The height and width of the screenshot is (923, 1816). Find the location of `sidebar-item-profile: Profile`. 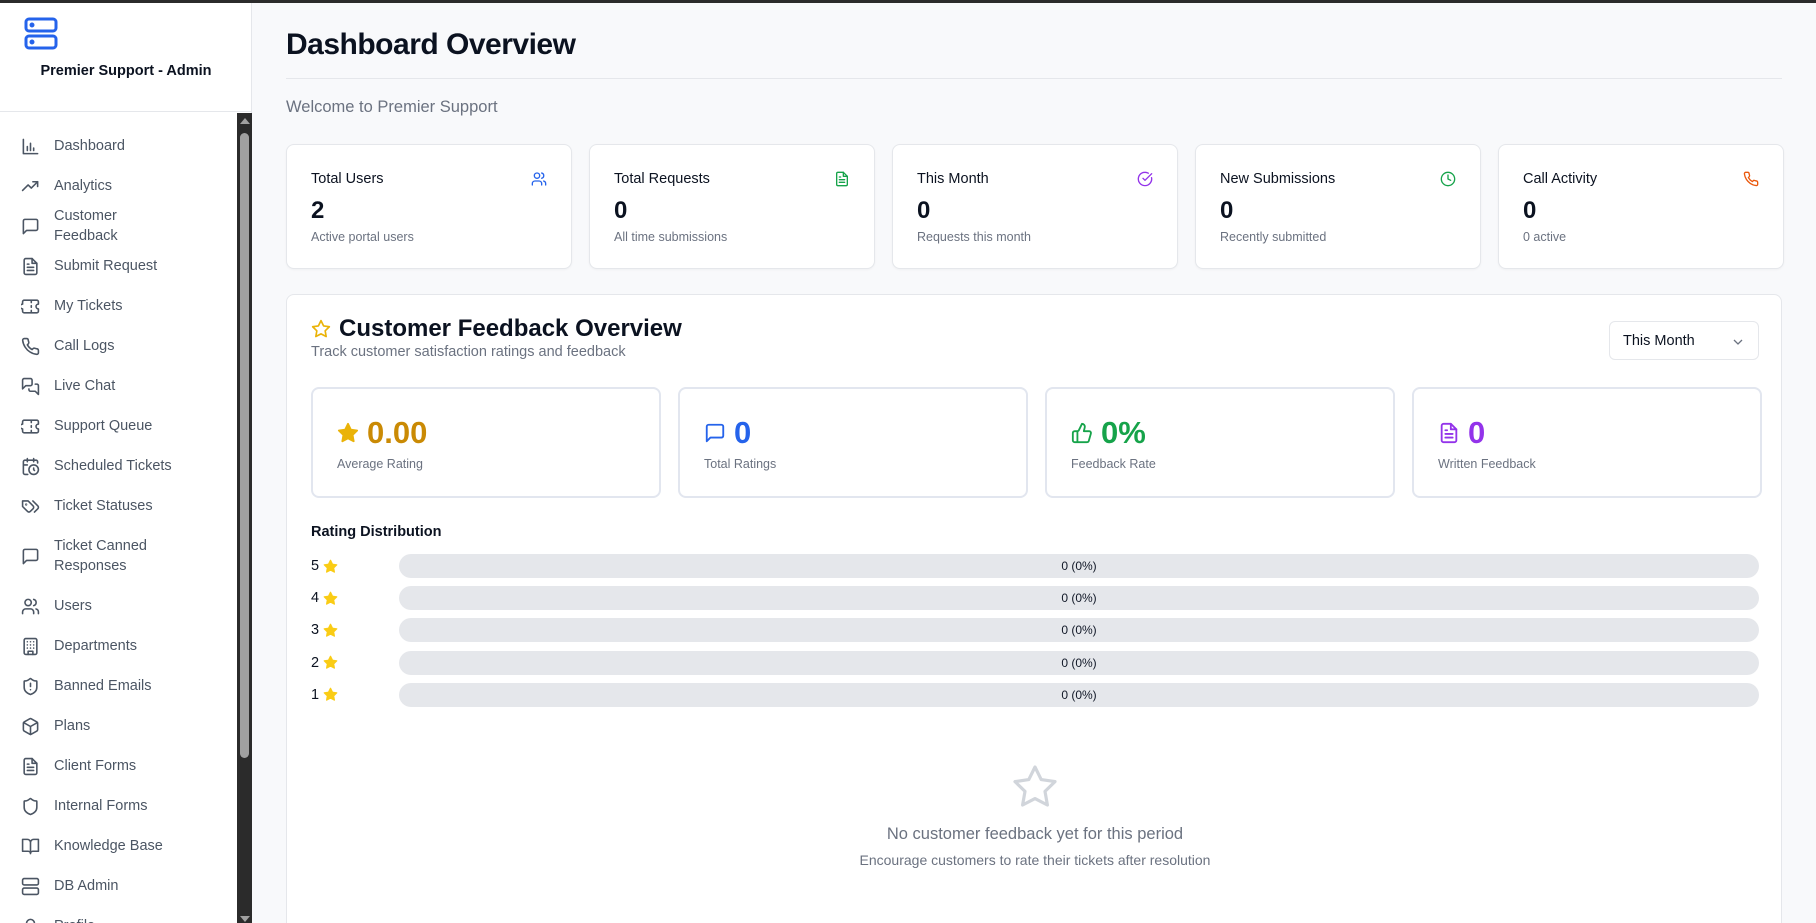

sidebar-item-profile: Profile is located at coordinates (118, 914).